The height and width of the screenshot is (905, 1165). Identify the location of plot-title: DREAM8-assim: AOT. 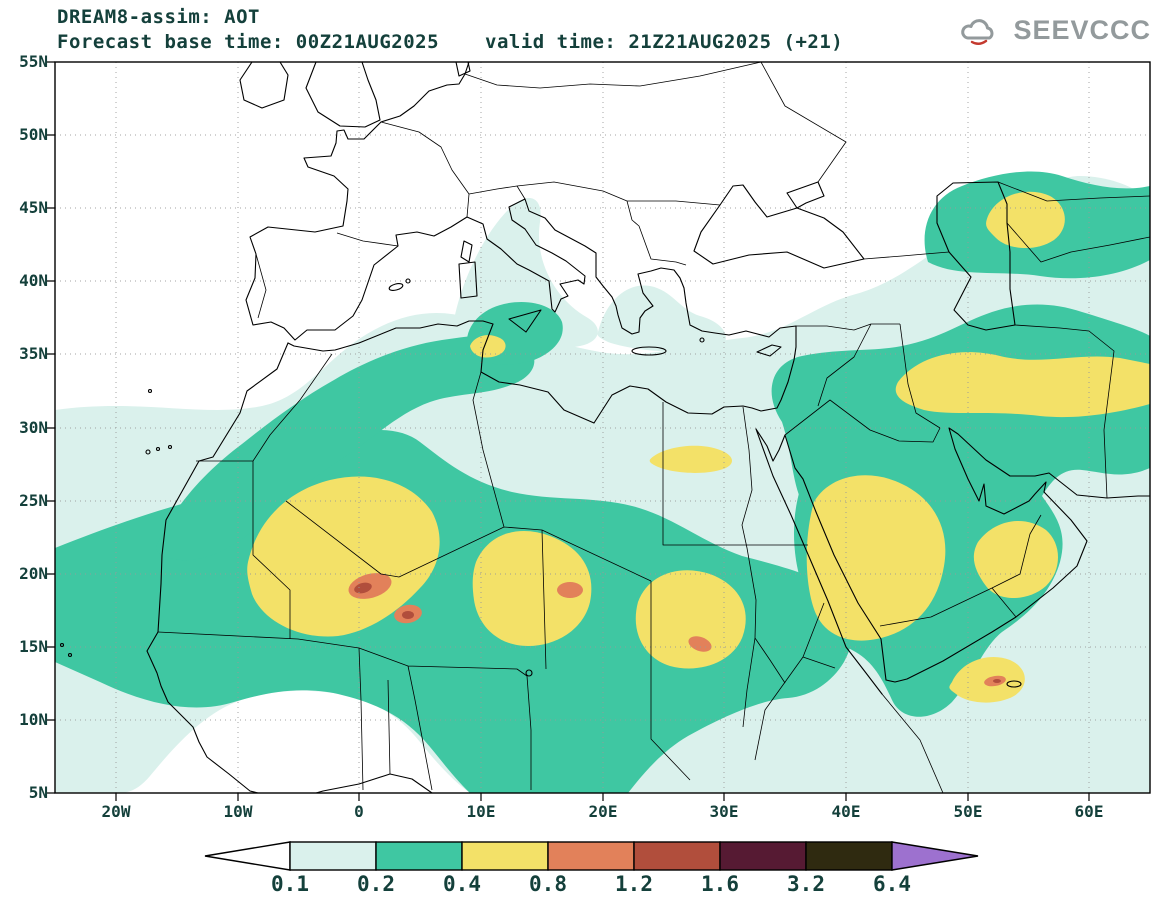
(158, 17).